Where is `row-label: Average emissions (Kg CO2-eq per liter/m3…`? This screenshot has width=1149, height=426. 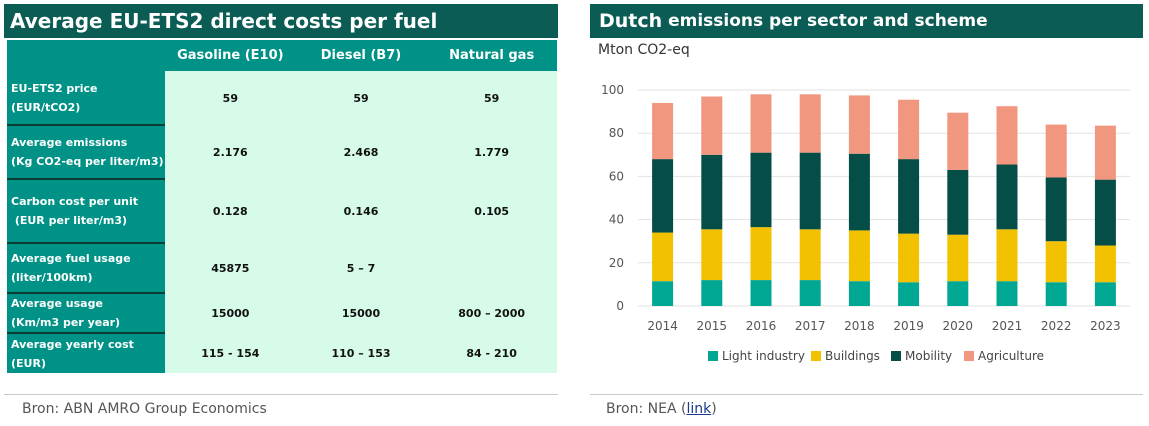 row-label: Average emissions (Kg CO2-eq per liter/m3… is located at coordinates (86, 152).